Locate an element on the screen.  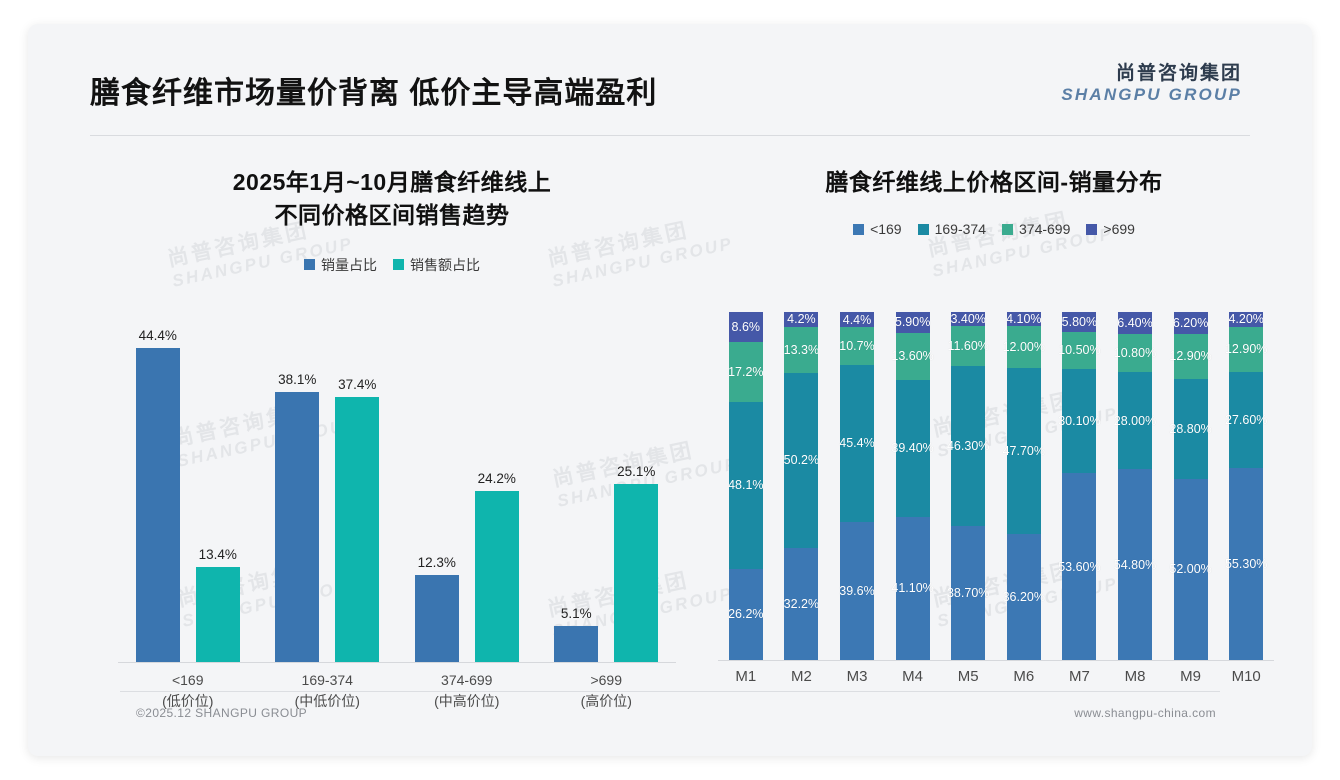
company-logo: 尚普咨询集团 SHANGPU GROUP is located at coordinates (1151, 83).